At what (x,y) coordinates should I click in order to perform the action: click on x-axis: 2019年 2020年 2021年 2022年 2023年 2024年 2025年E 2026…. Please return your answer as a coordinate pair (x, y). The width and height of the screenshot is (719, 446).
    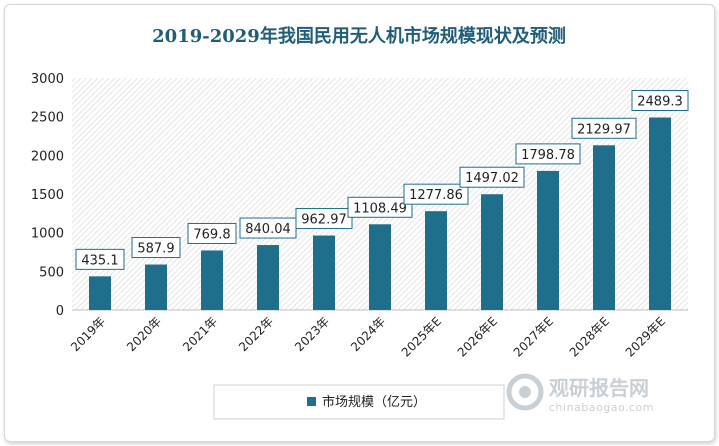
    Looking at the image, I should click on (368, 336).